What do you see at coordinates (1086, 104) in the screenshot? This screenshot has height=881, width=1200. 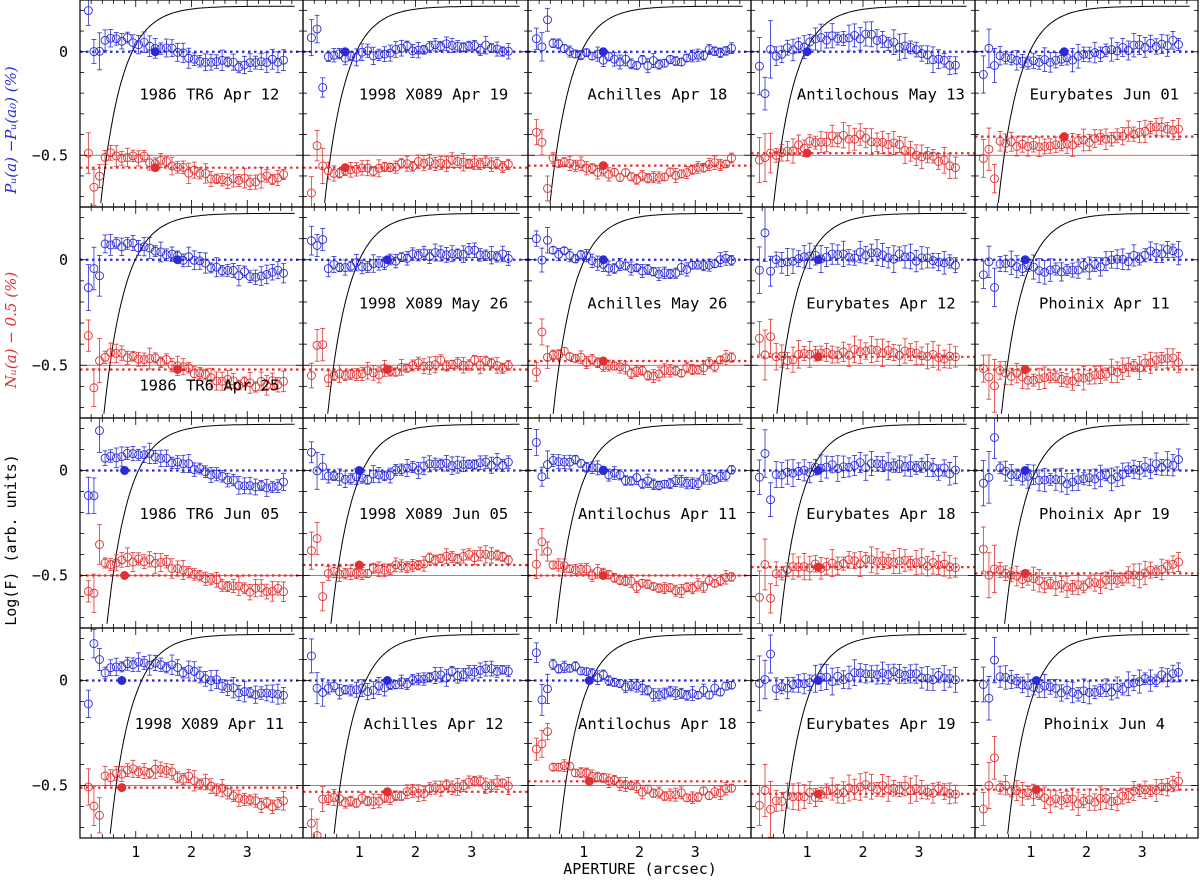 I see `panel-5: Eurybates Jun 01` at bounding box center [1086, 104].